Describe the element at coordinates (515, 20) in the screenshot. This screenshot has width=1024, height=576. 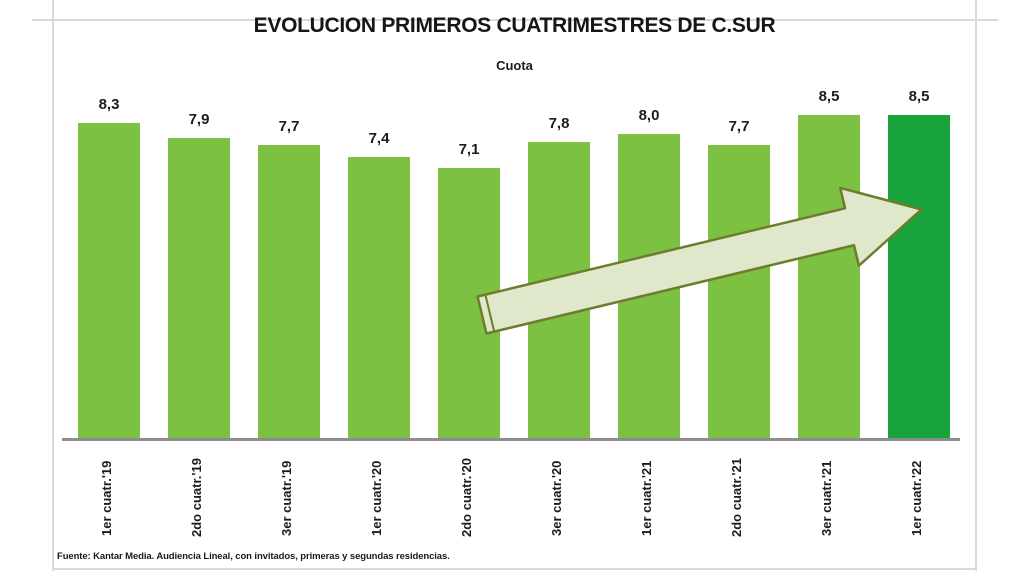
I see `frame-line-top` at that location.